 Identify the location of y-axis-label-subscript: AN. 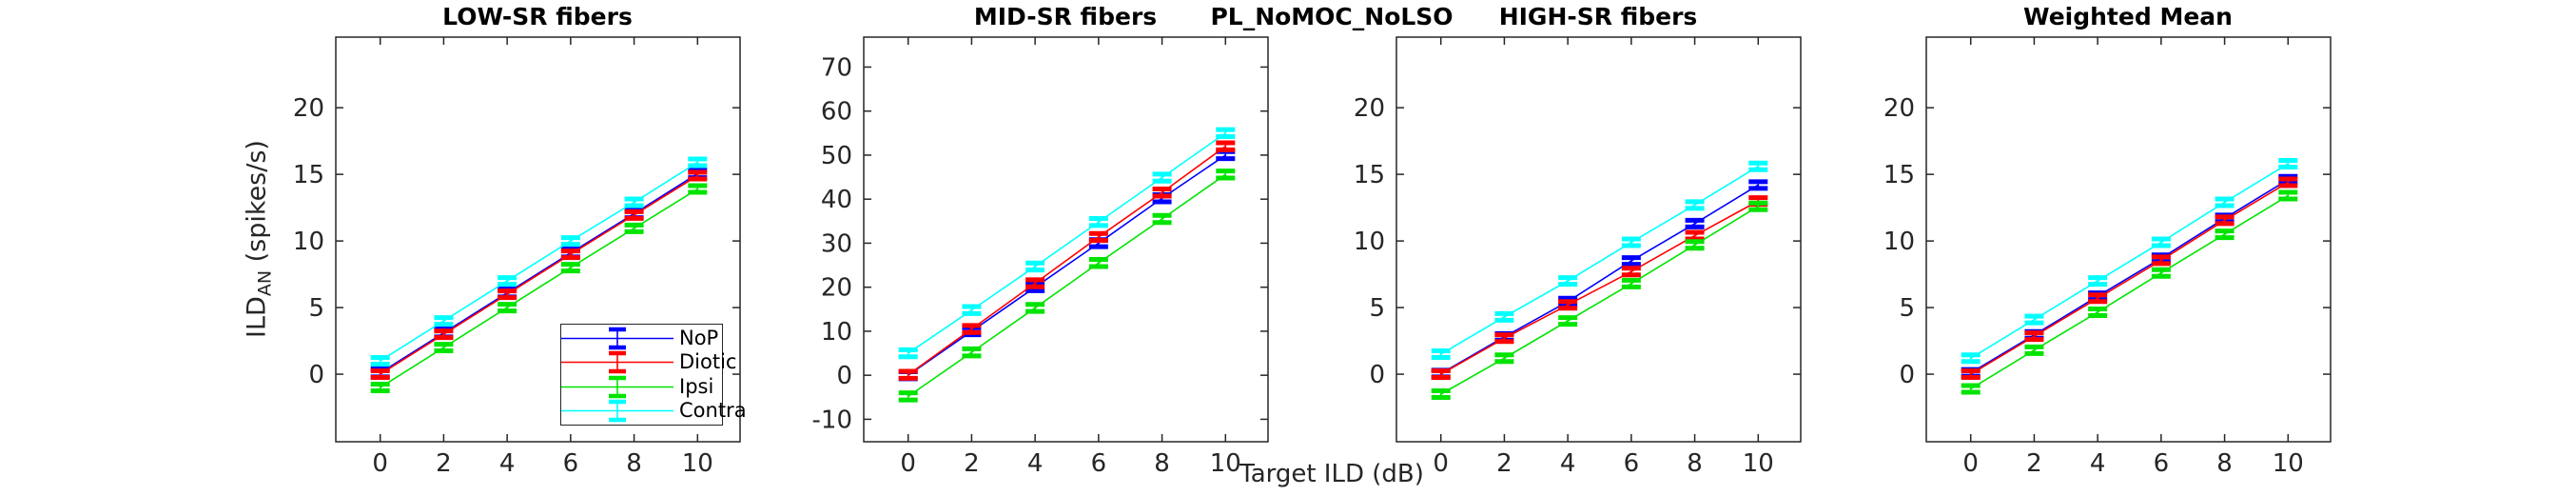
(265, 283).